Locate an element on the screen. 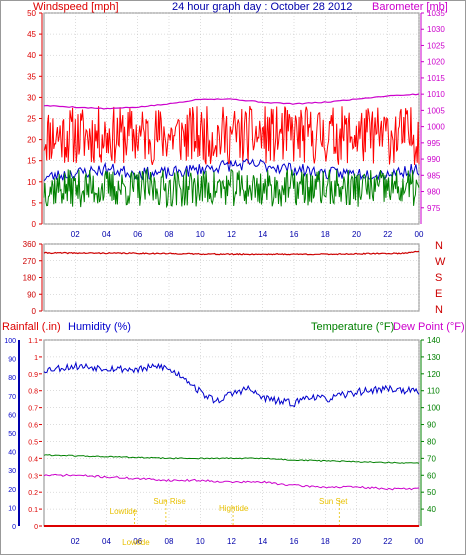 The width and height of the screenshot is (466, 560). barometer-tick-label: 1035 is located at coordinates (436, 13).